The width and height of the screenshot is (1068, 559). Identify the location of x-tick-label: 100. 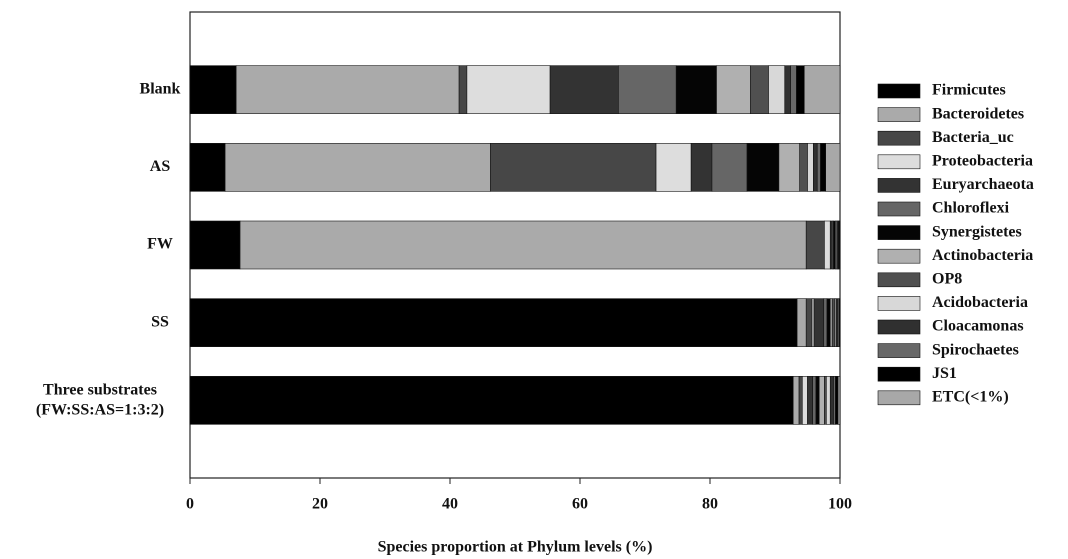
(840, 504).